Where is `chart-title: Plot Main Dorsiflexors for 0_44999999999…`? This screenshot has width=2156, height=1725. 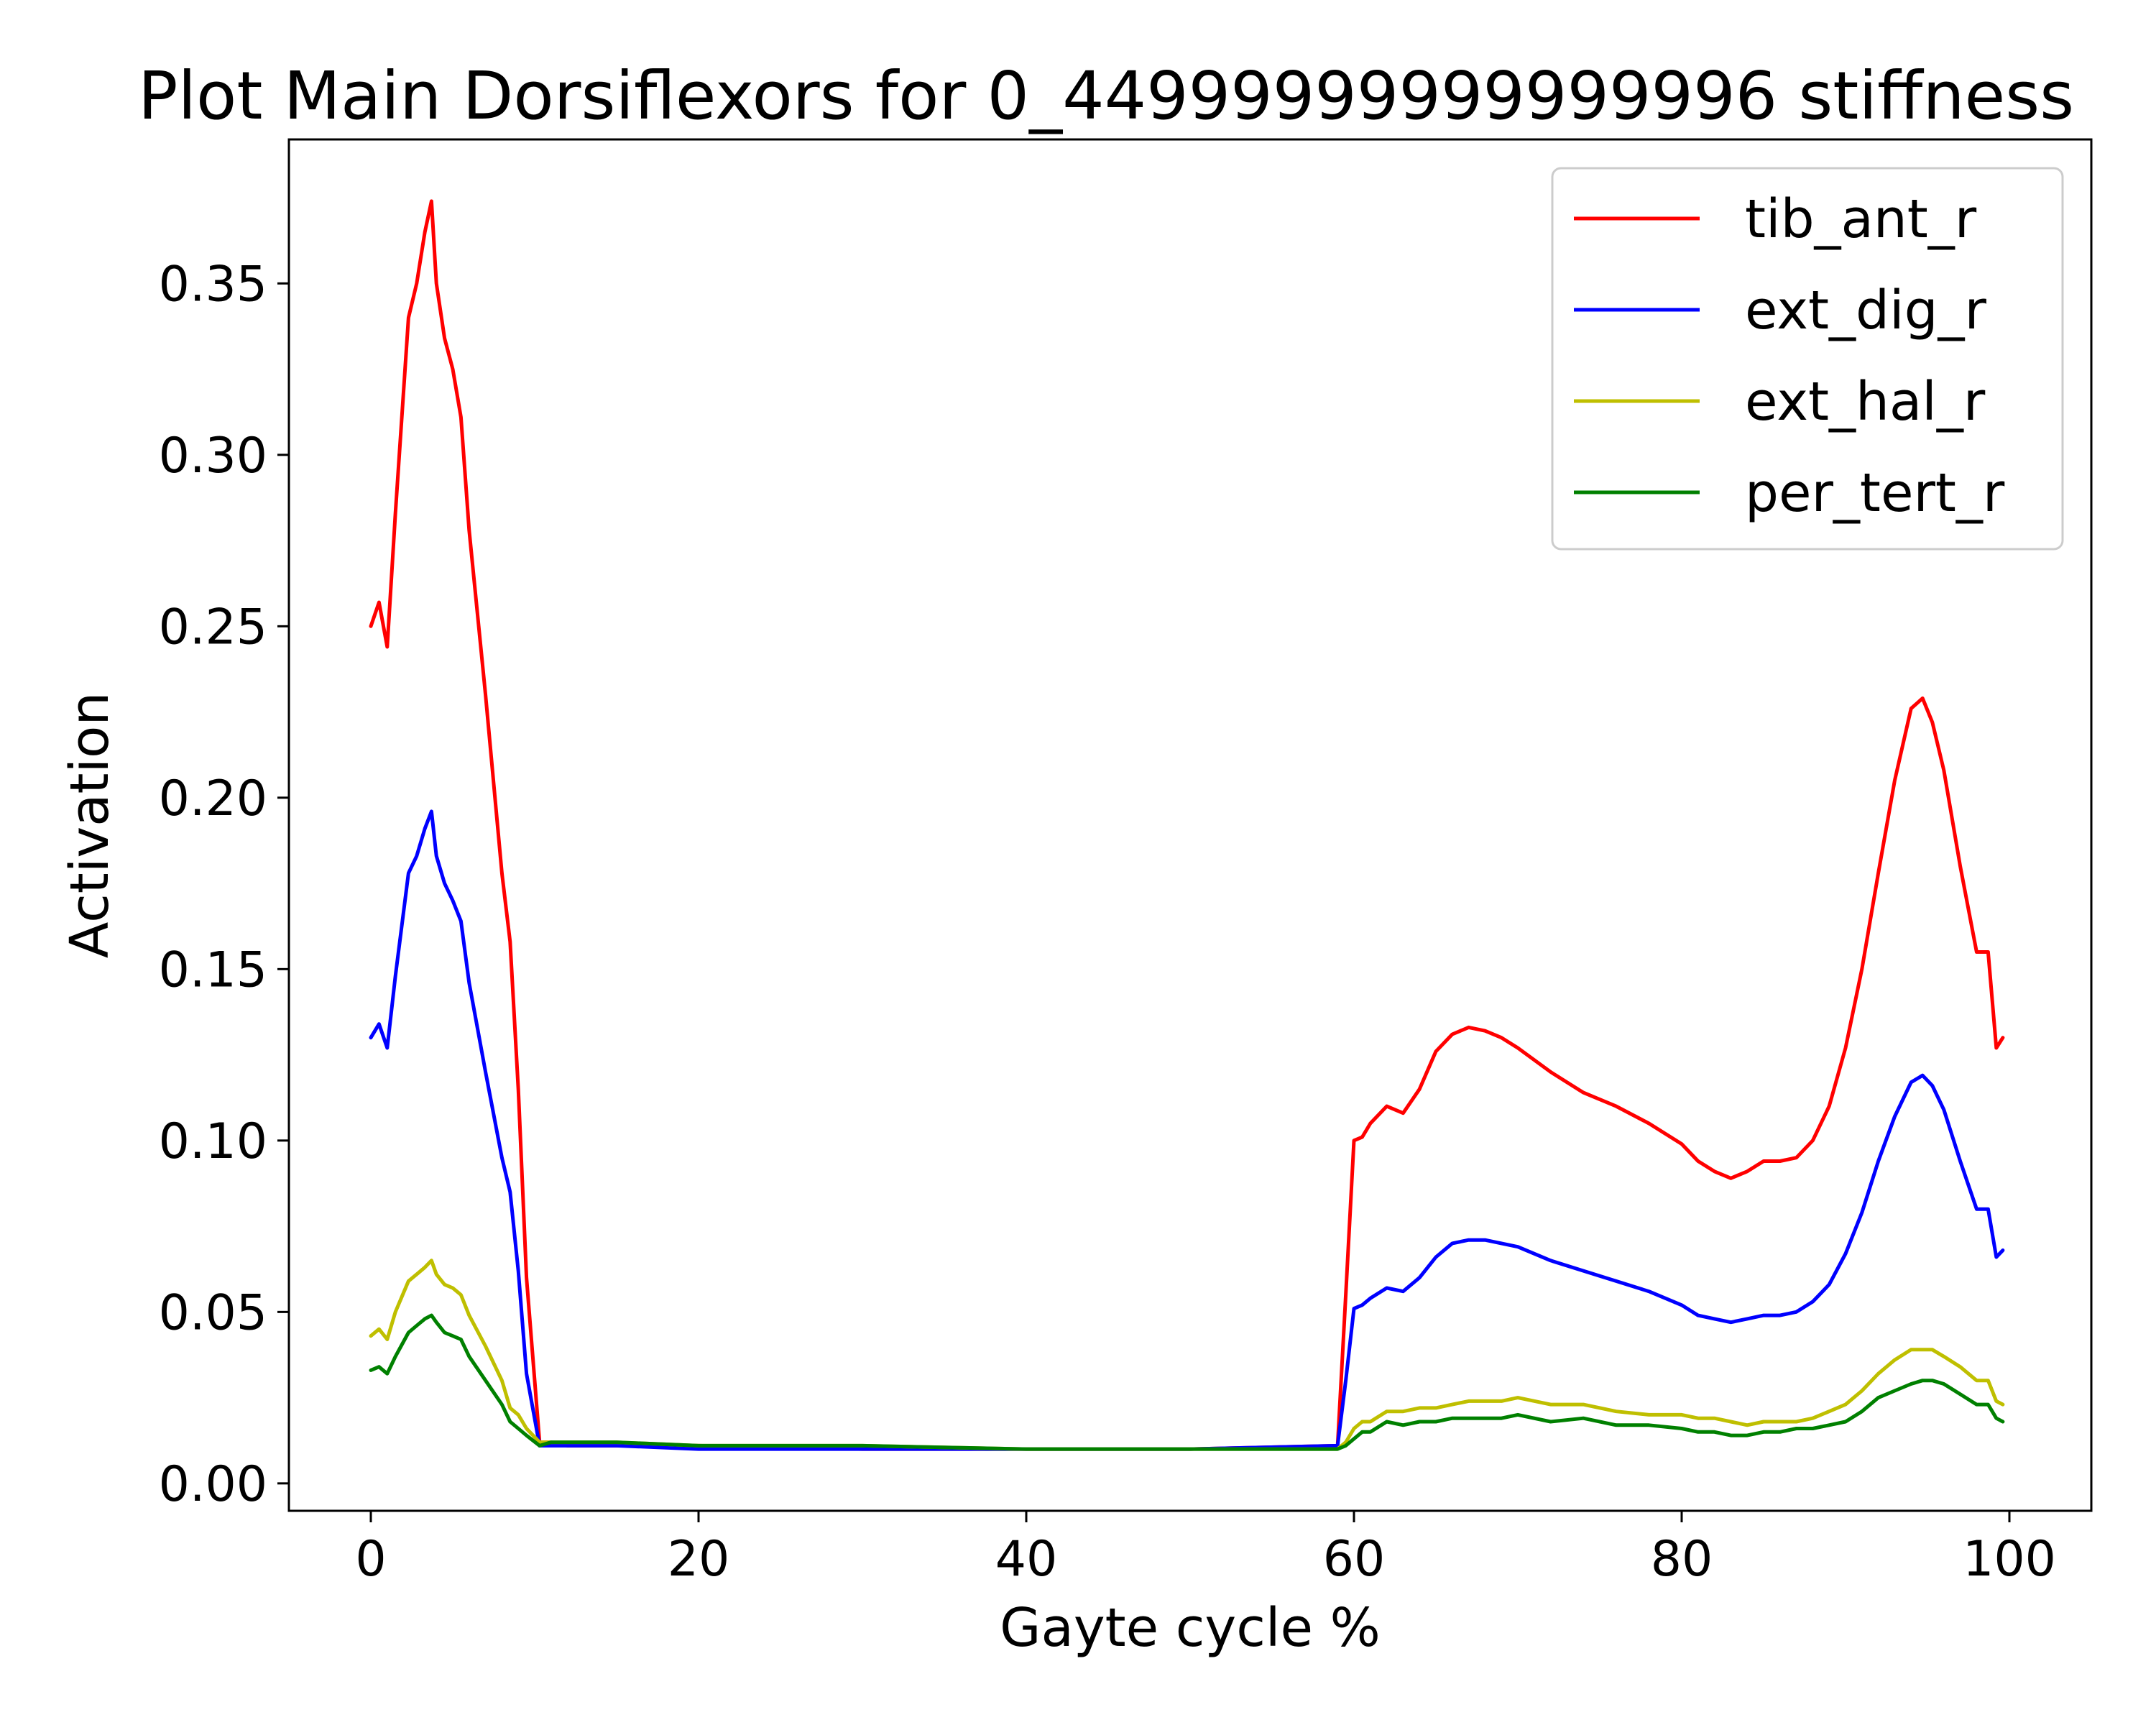 chart-title: Plot Main Dorsiflexors for 0_44999999999… is located at coordinates (1106, 96).